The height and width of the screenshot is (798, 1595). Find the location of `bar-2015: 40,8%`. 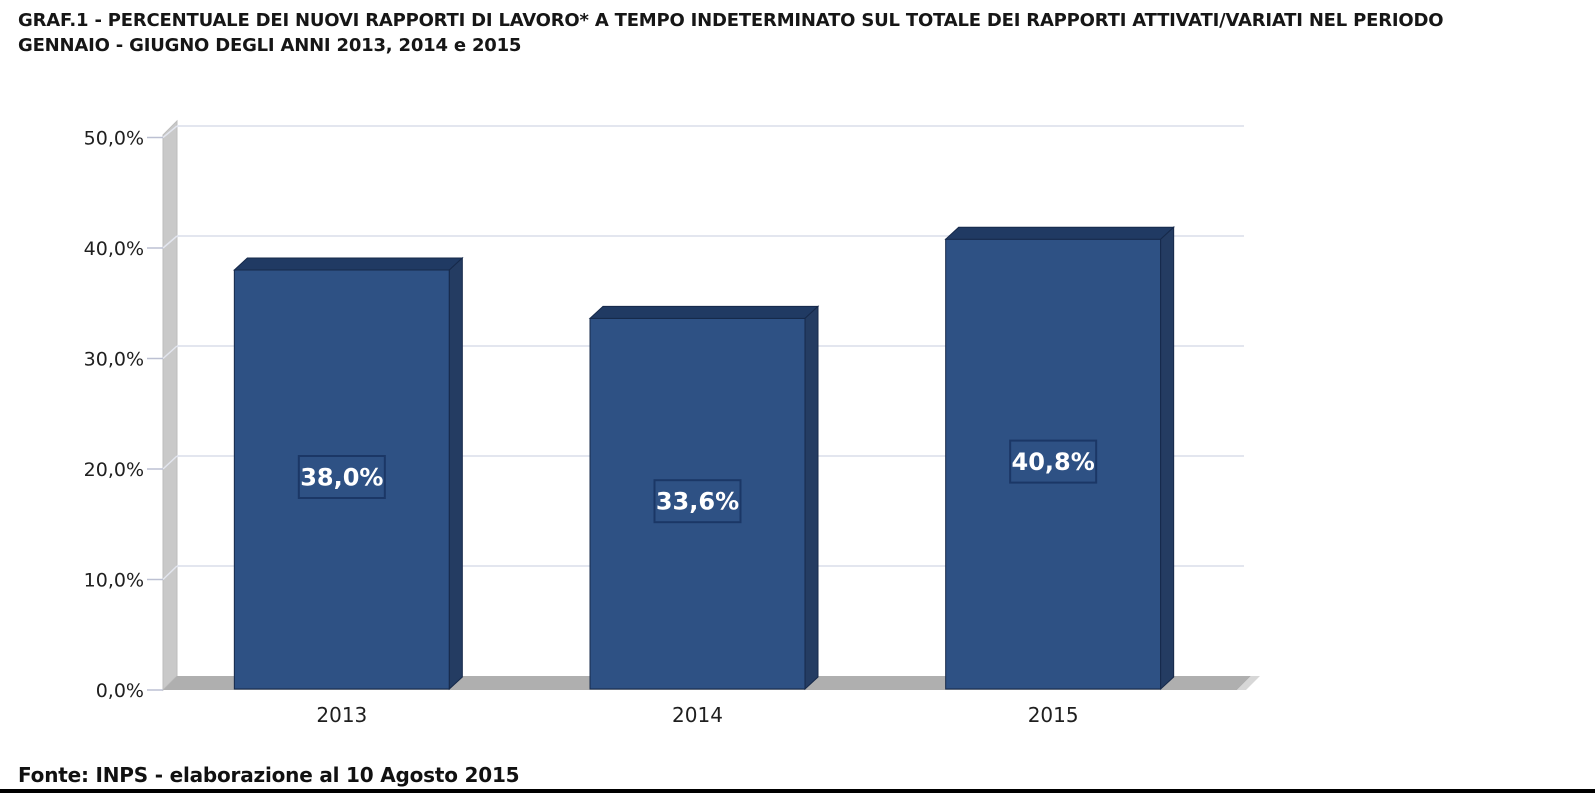

bar-2015: 40,8% is located at coordinates (1059, 458).